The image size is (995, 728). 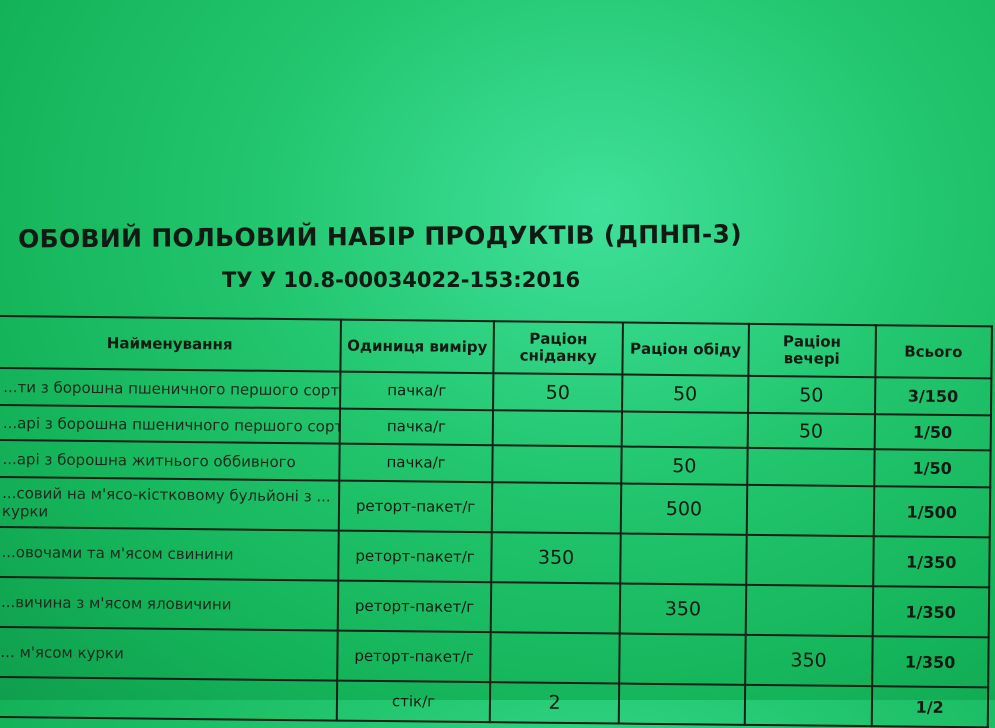 What do you see at coordinates (933, 396) in the screenshot?
I see `total-cell: 3/150` at bounding box center [933, 396].